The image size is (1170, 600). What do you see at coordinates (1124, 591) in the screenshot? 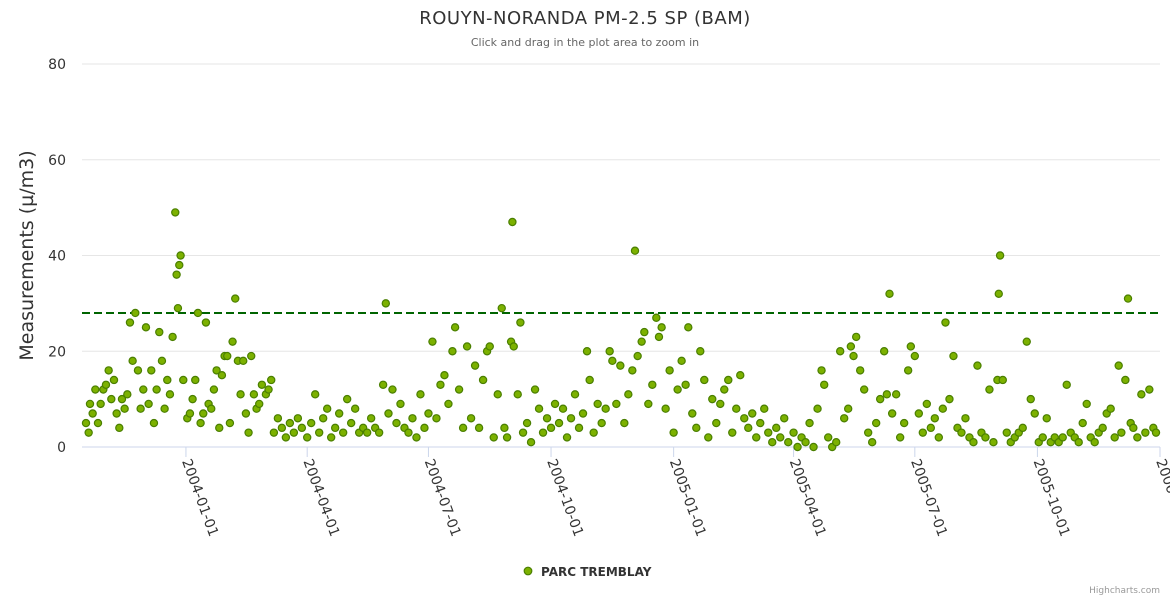
I see `credits-link: Highcharts.com` at bounding box center [1124, 591].